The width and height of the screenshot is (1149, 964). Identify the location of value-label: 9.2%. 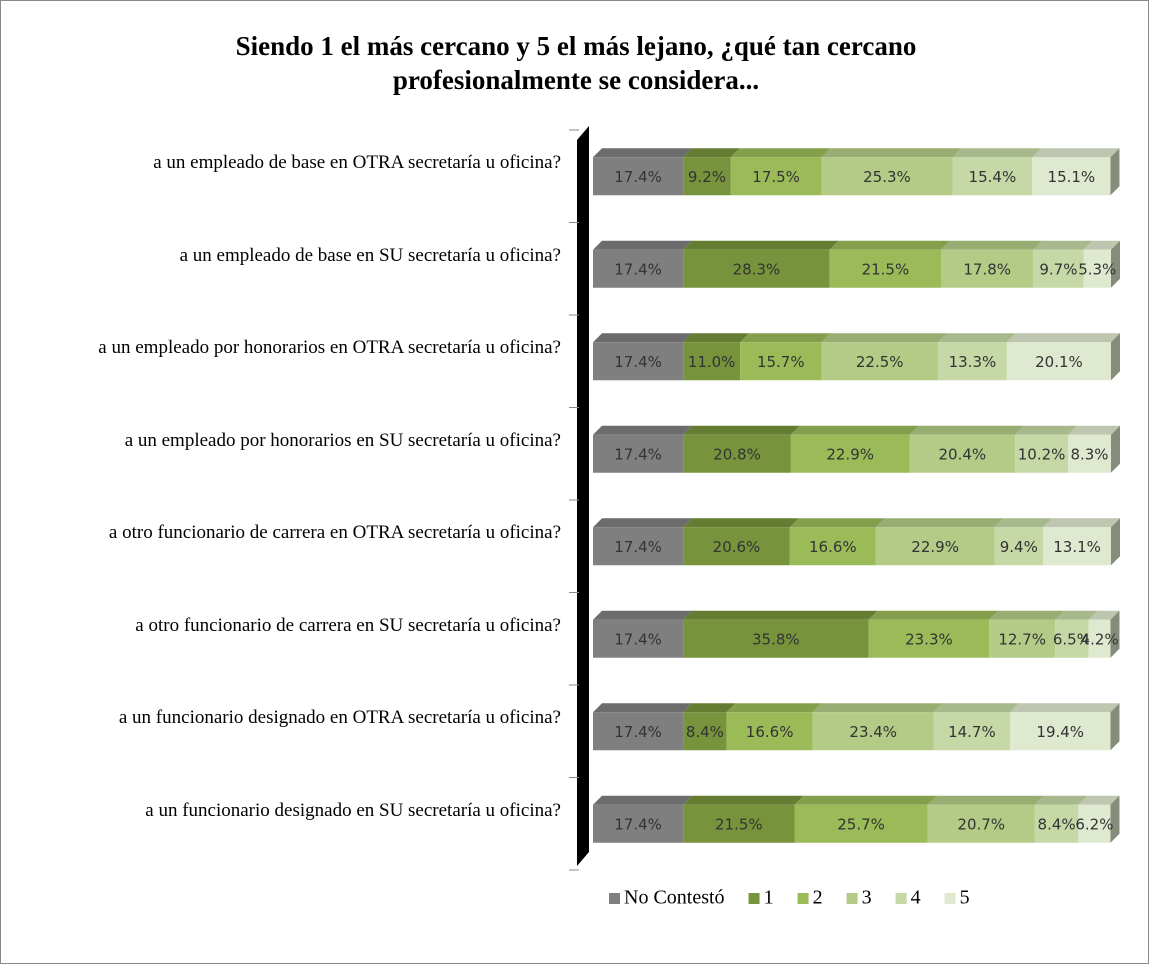
(707, 177).